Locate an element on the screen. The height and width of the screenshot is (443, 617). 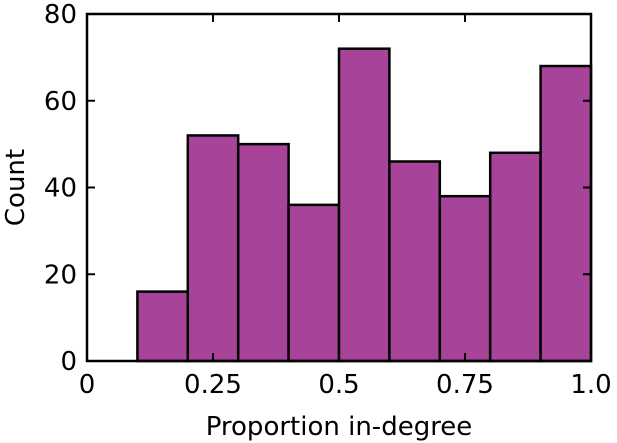
y-tick-label-2: 40 is located at coordinates (60, 189).